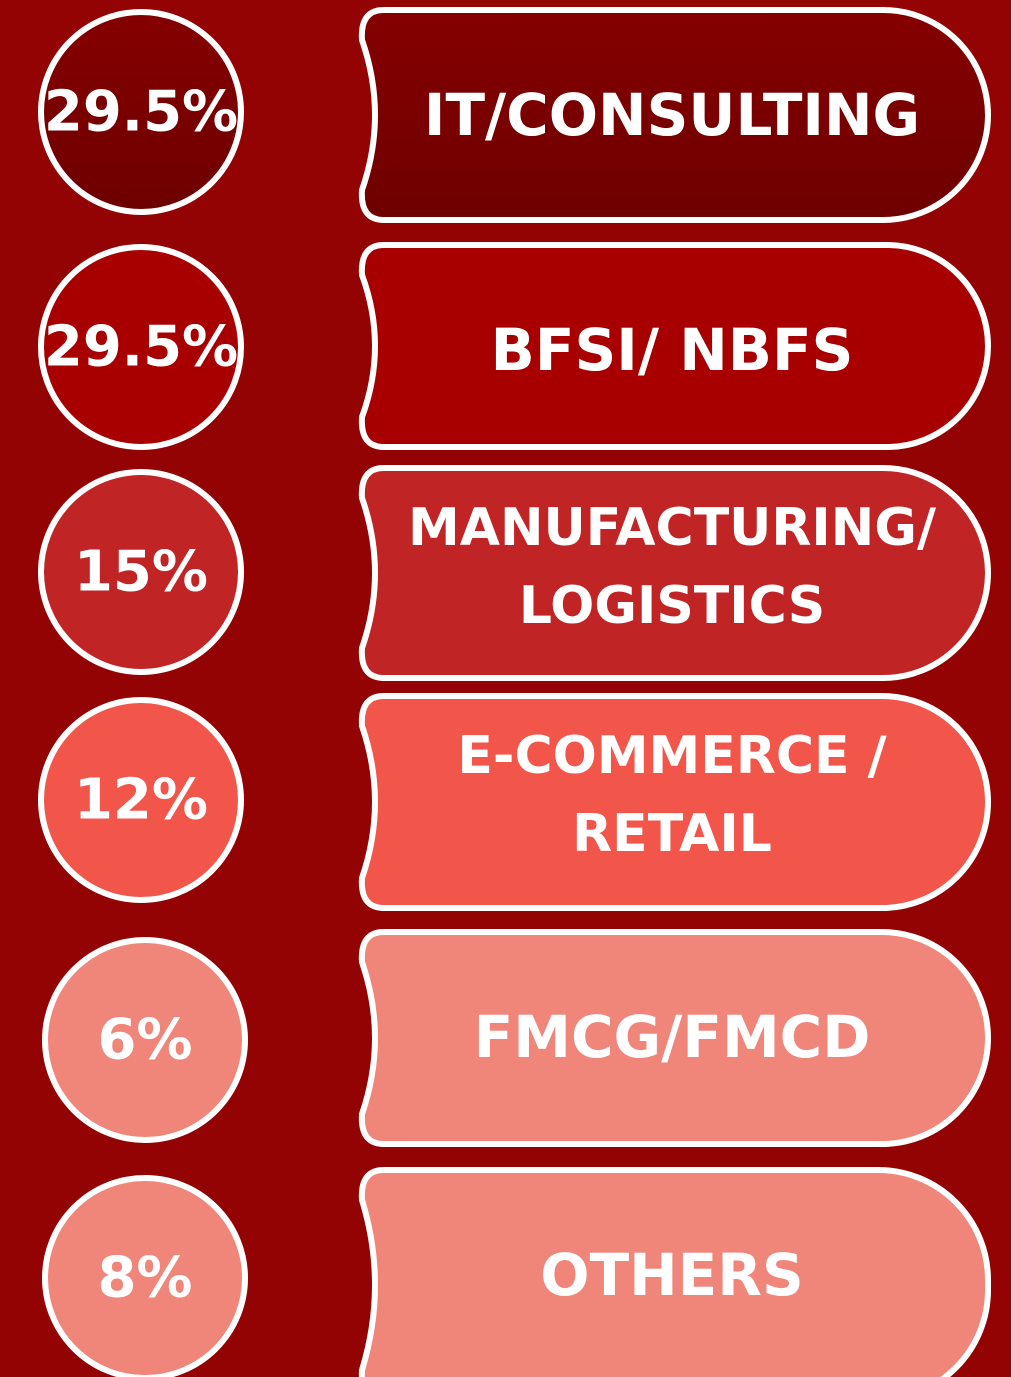 The width and height of the screenshot is (1011, 1377). I want to click on sector-label: RETAIL, so click(672, 834).